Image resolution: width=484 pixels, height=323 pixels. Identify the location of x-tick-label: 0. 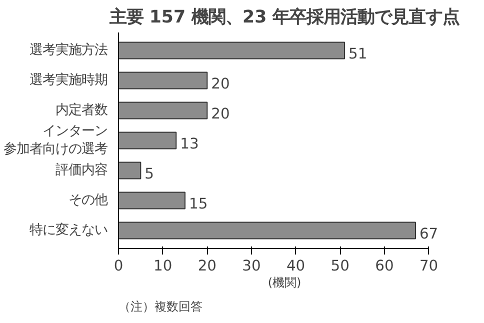
(119, 266).